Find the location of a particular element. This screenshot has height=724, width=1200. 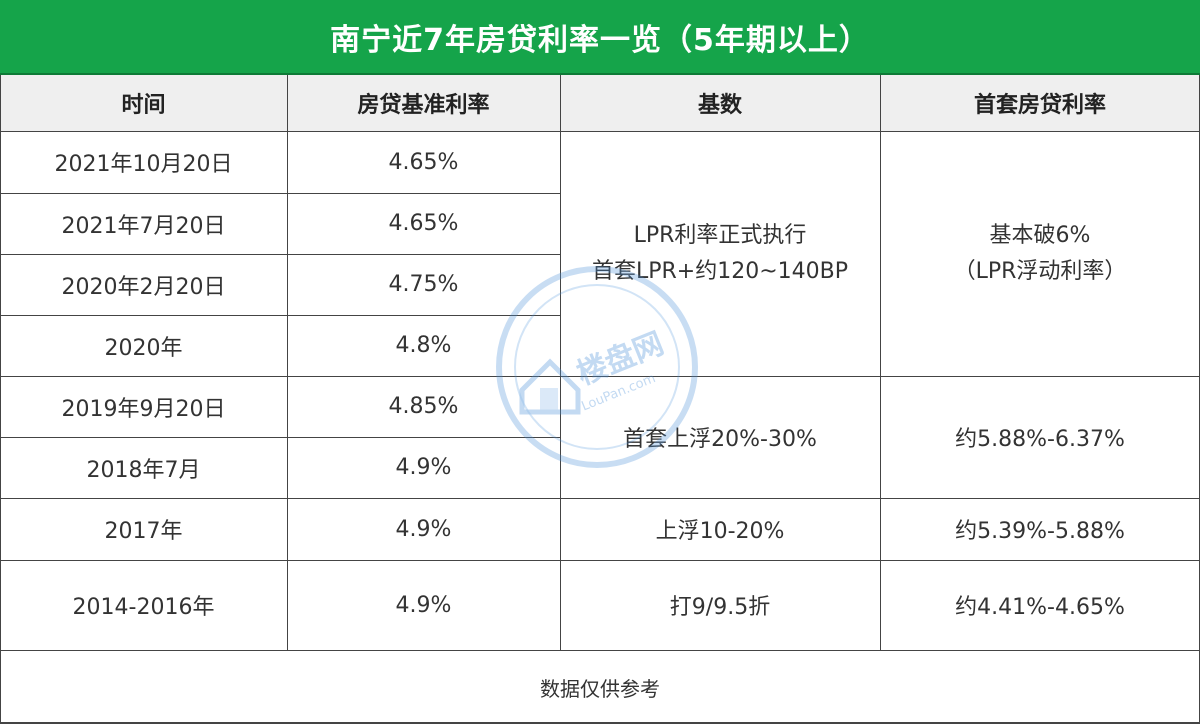

base-rate-cell: 4.8% is located at coordinates (423, 345).